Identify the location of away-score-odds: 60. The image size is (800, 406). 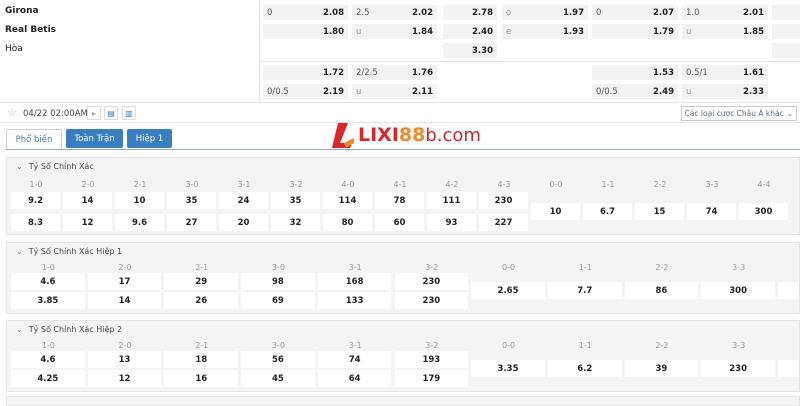
(399, 222).